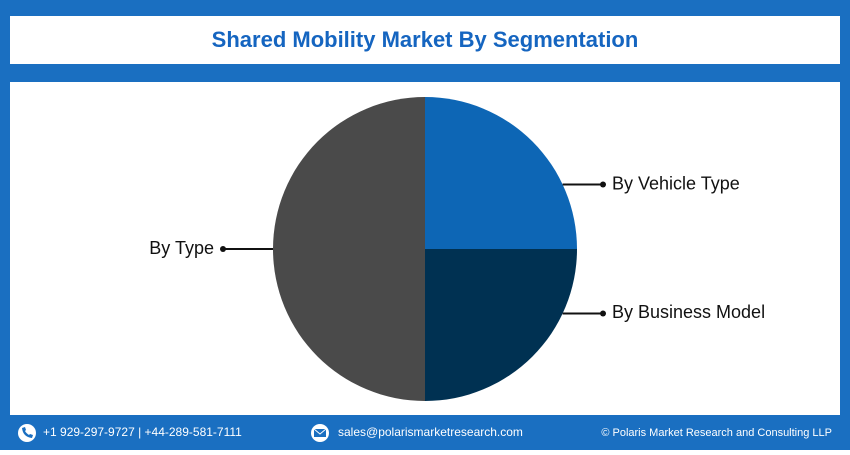  I want to click on title-box, so click(425, 40).